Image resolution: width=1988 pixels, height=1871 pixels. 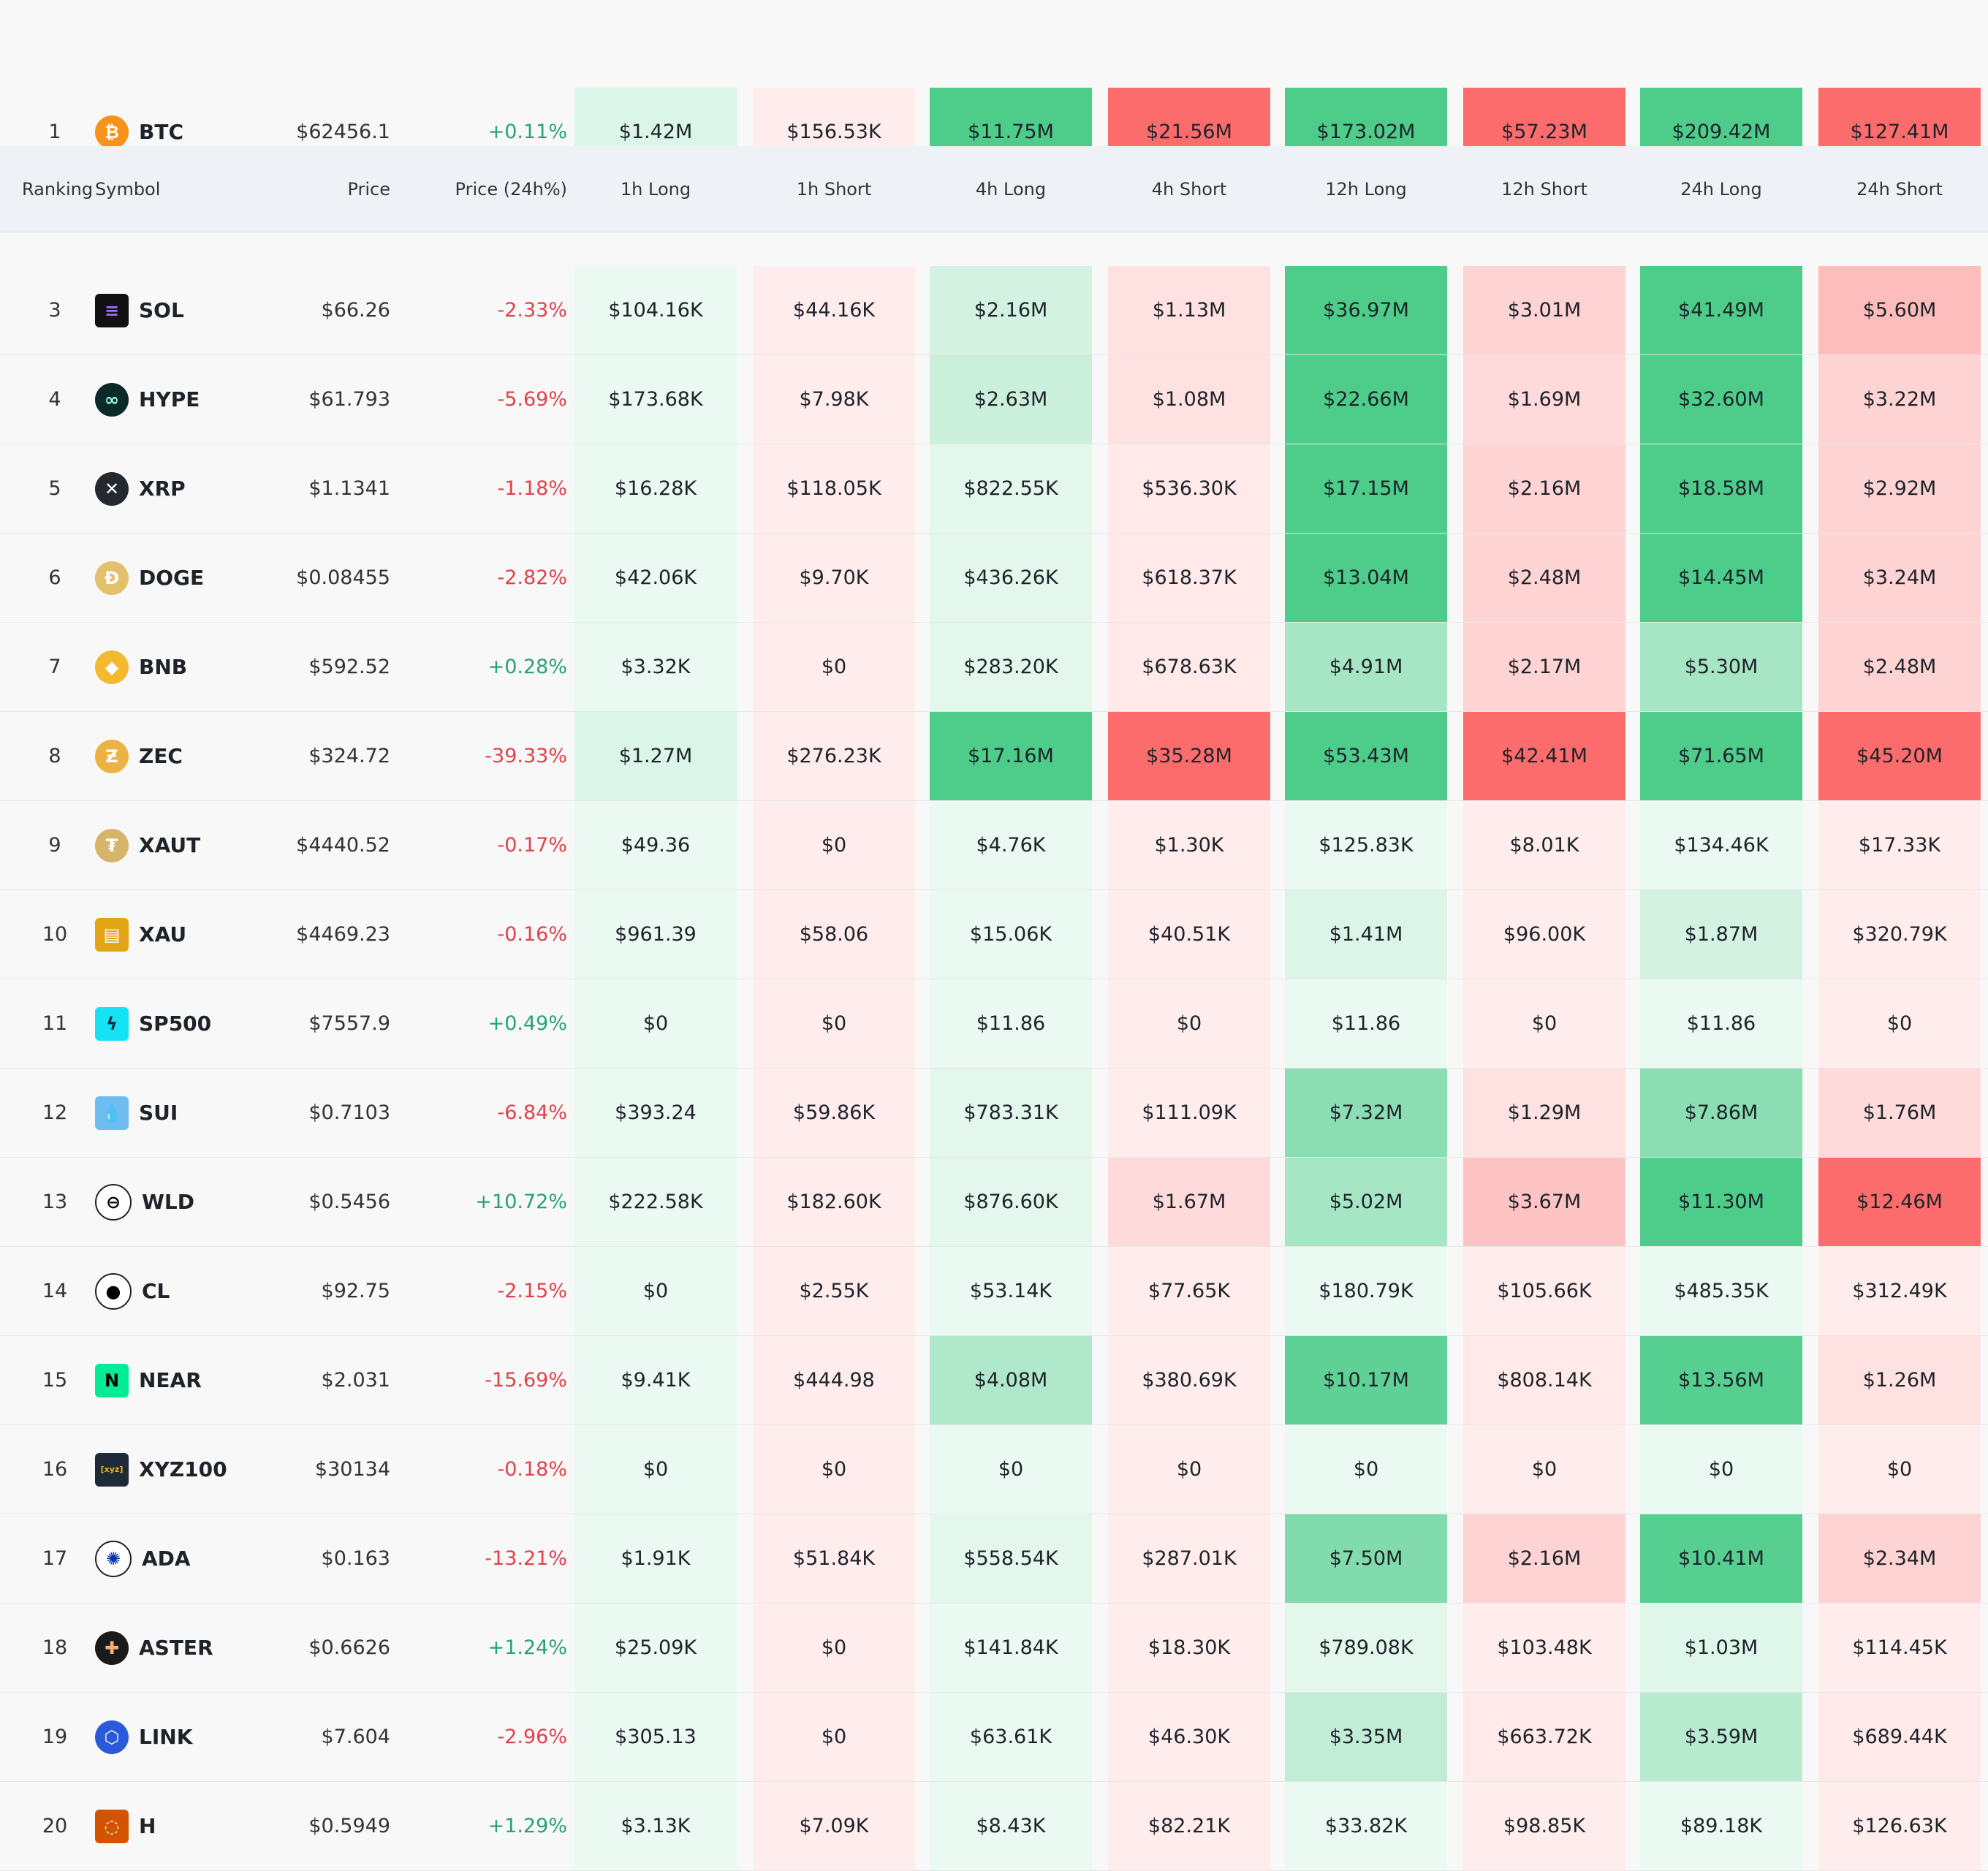 What do you see at coordinates (54, 845) in the screenshot?
I see `rank-cell: 9` at bounding box center [54, 845].